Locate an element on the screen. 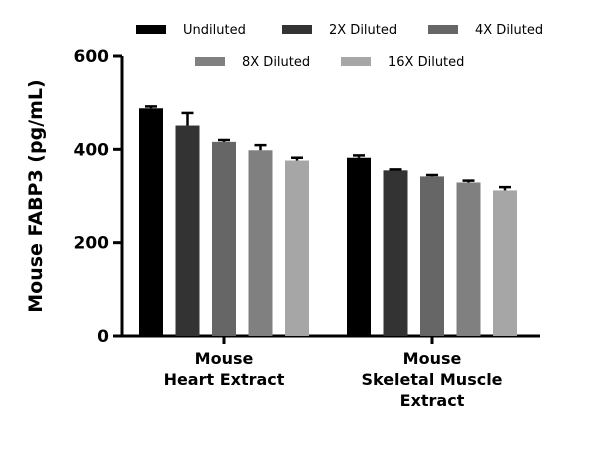  legend-label: 4X Diluted is located at coordinates (509, 30).